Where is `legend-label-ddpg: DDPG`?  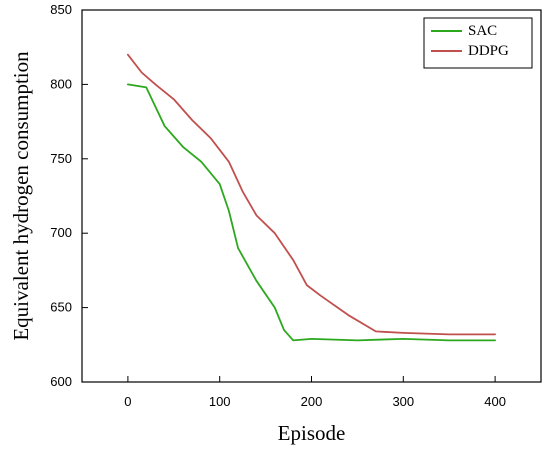
legend-label-ddpg: DDPG is located at coordinates (488, 51).